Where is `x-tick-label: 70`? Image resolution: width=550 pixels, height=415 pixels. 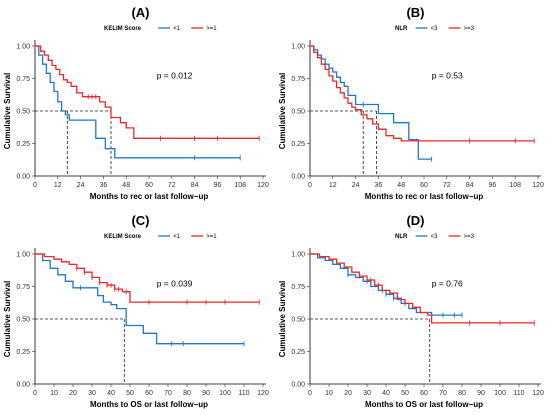
x-tick-label: 70 is located at coordinates (168, 393).